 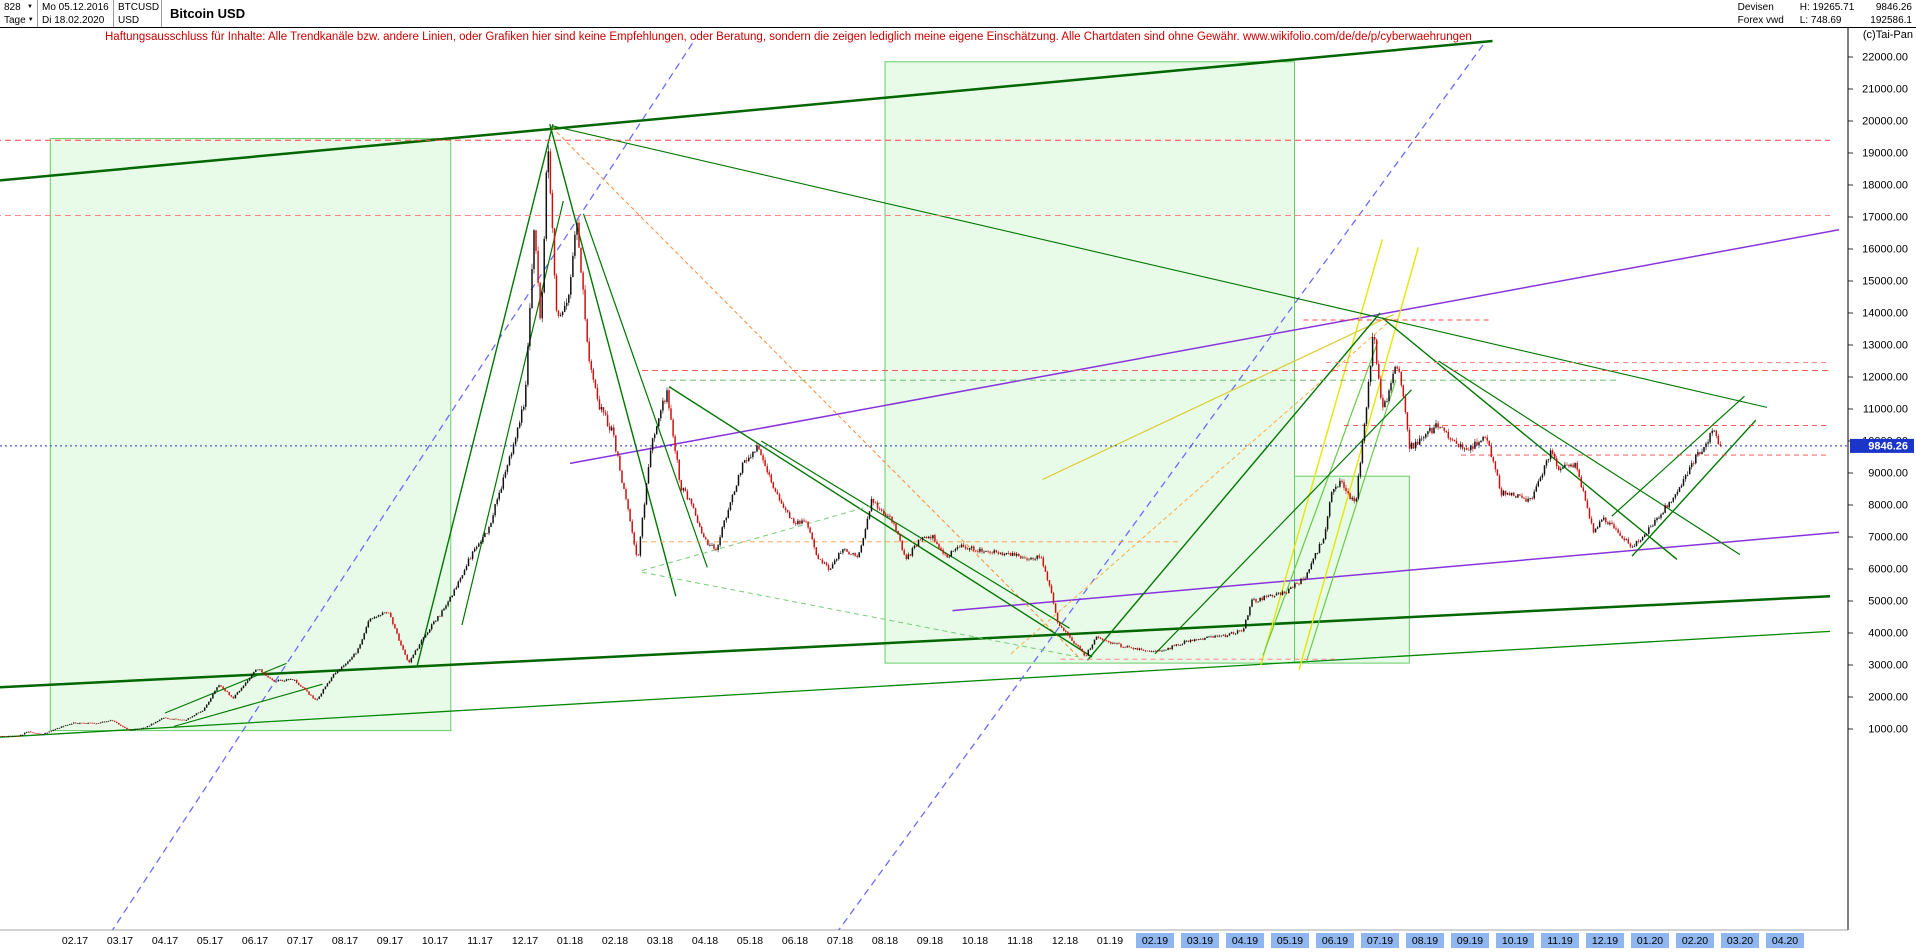 I want to click on x-axis-label: 02.17, so click(x=75, y=941).